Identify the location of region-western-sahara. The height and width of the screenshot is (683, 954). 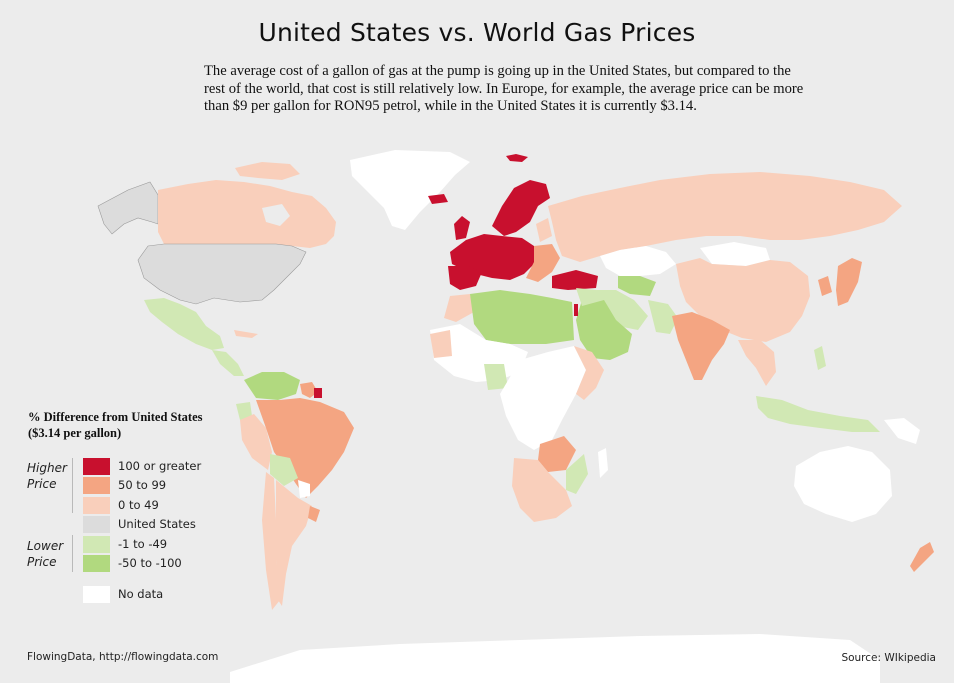
(441, 344).